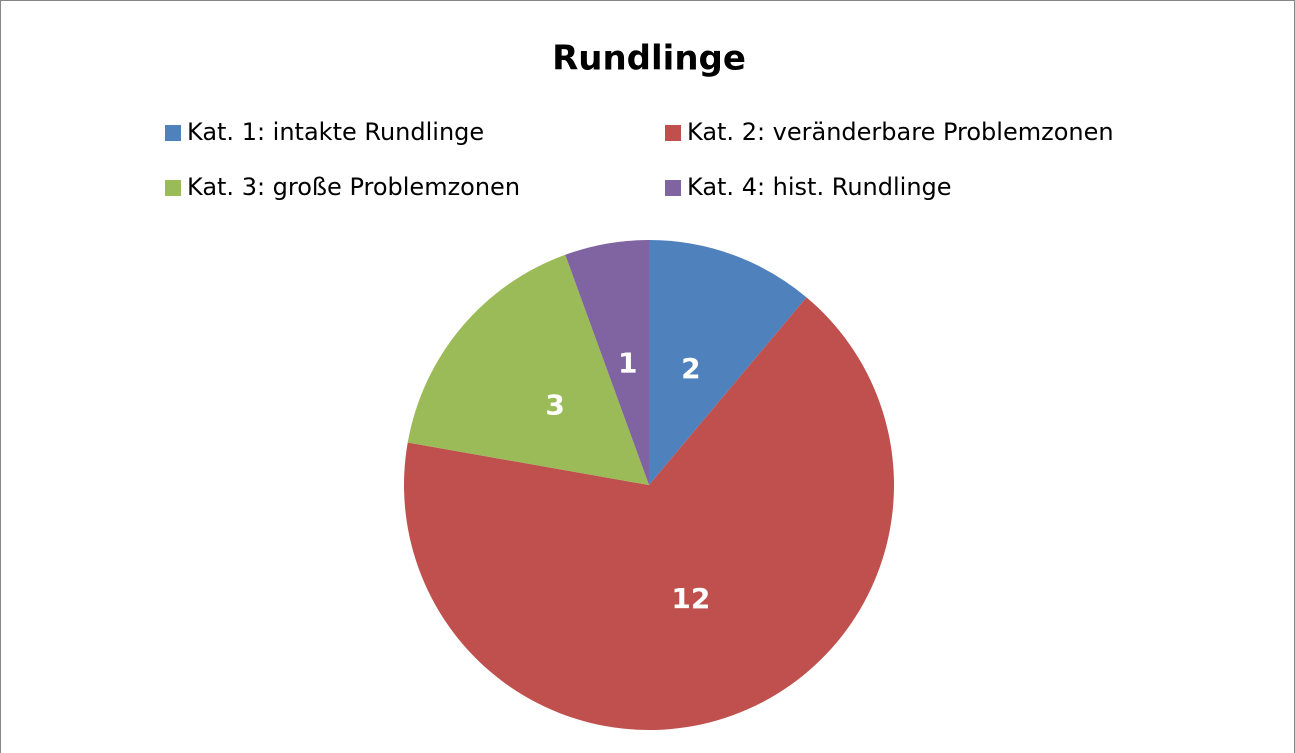  What do you see at coordinates (554, 404) in the screenshot?
I see `data-label: 3` at bounding box center [554, 404].